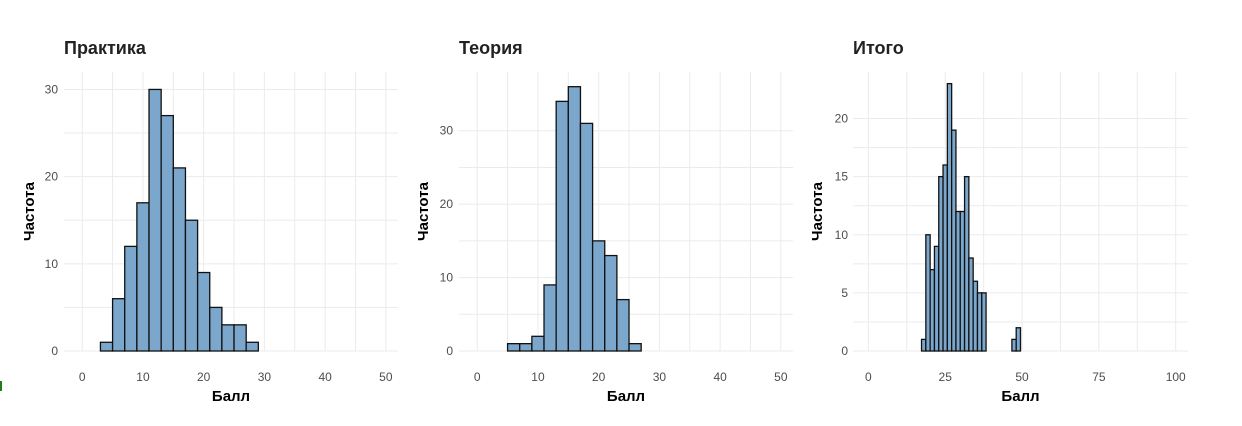 This screenshot has width=1242, height=426. I want to click on y-tick-label: 15, so click(842, 177).